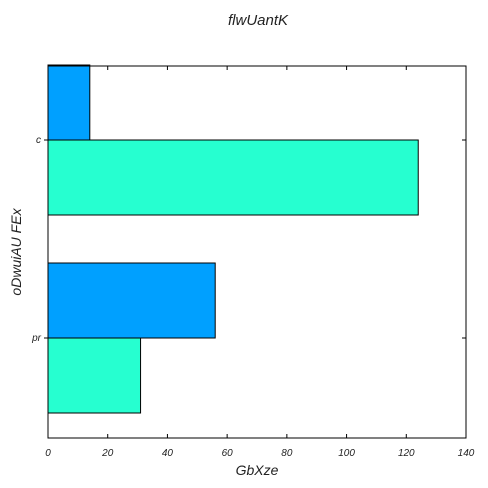 The width and height of the screenshot is (488, 488). I want to click on x-tick-label-40: 40, so click(168, 453).